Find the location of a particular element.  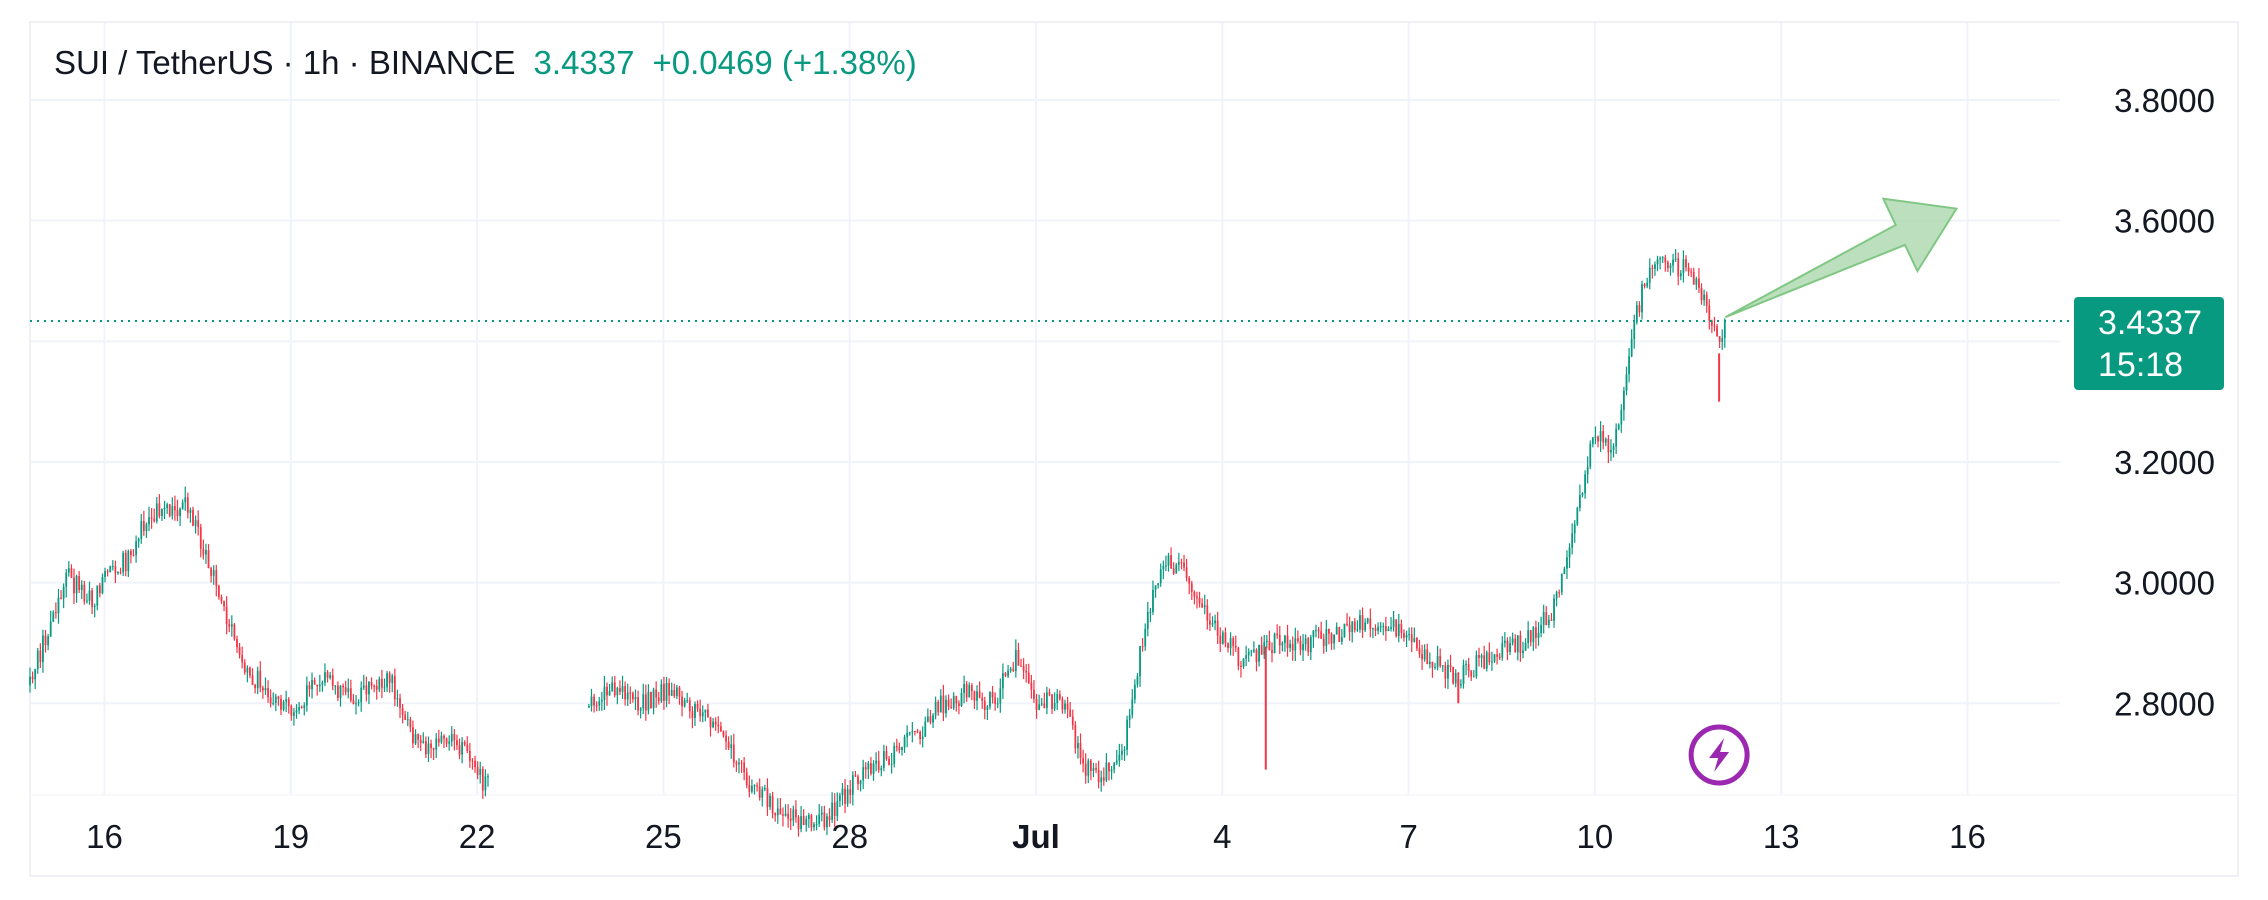

time-axis-label: 10 is located at coordinates (1595, 836).